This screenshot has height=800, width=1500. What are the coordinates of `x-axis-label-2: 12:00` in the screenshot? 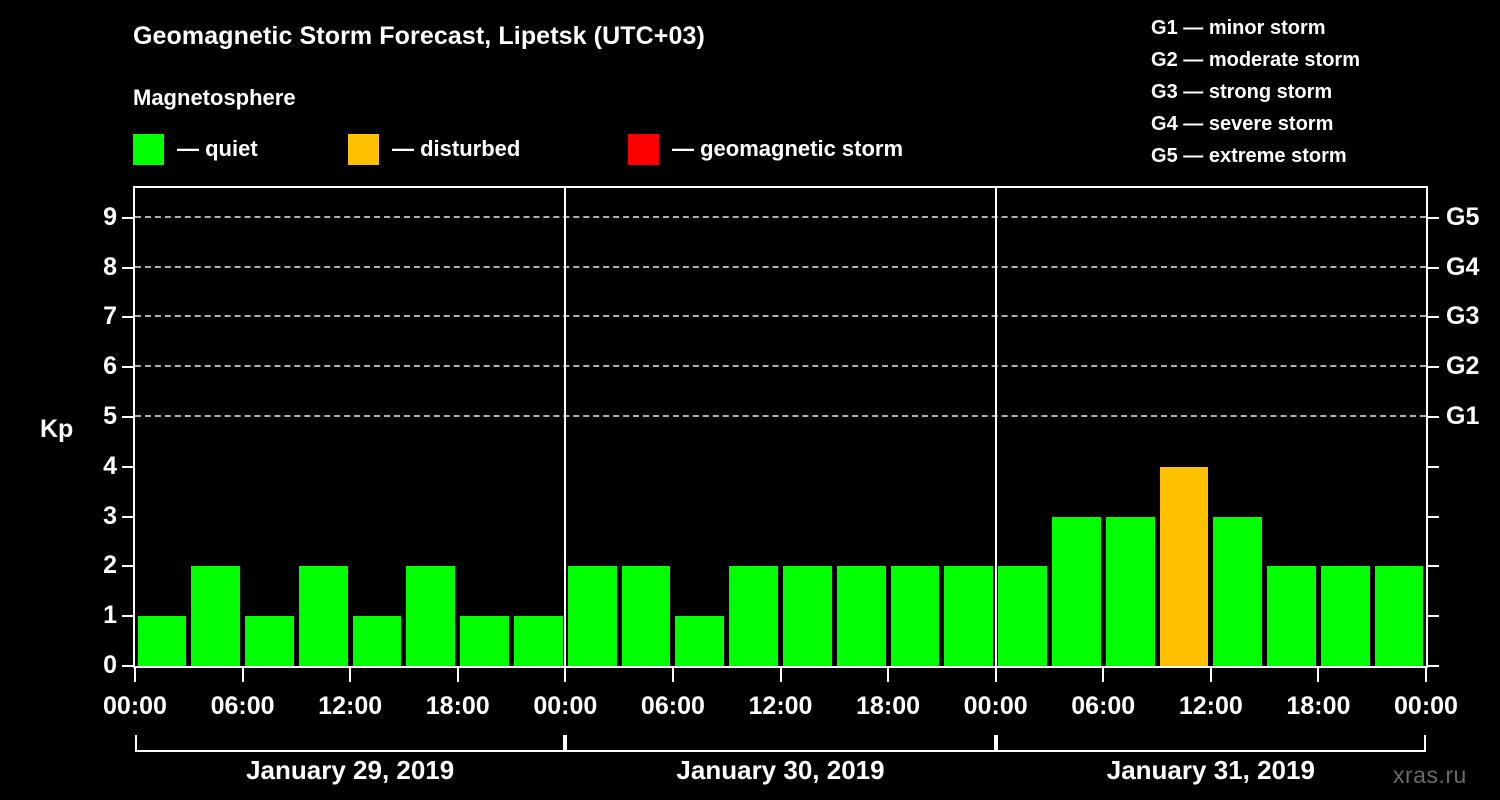 It's located at (350, 706).